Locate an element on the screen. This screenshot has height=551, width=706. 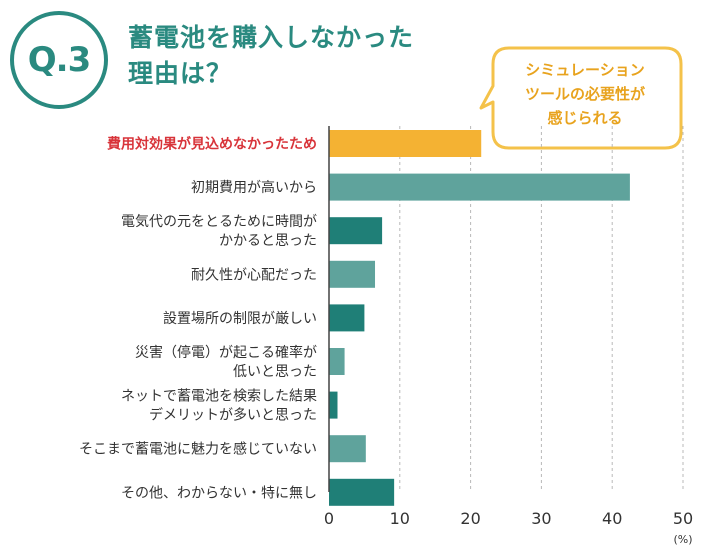
category-label: かかると思った is located at coordinates (268, 241).